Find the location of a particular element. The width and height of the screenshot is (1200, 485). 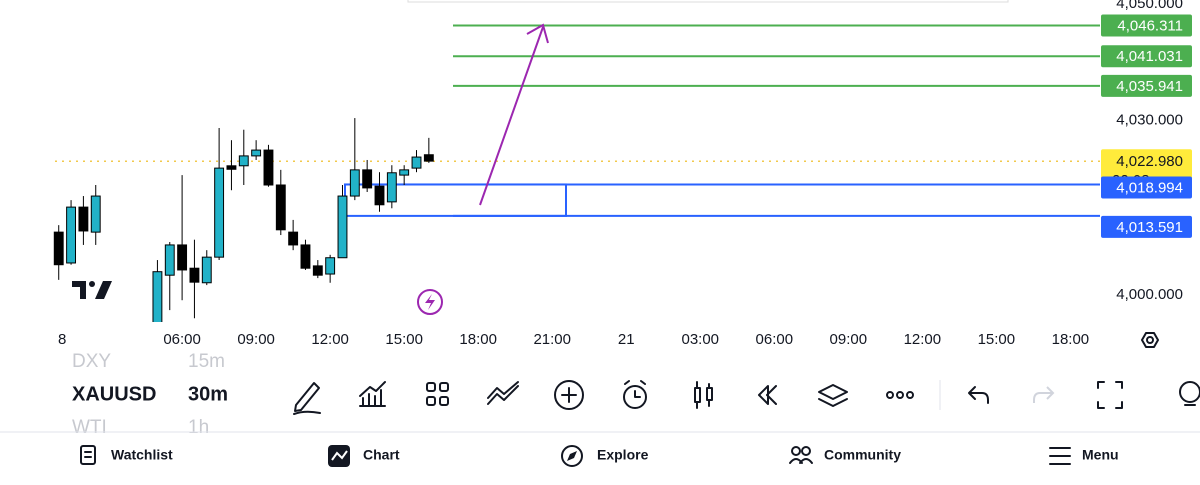

nav-label: Community is located at coordinates (862, 455).